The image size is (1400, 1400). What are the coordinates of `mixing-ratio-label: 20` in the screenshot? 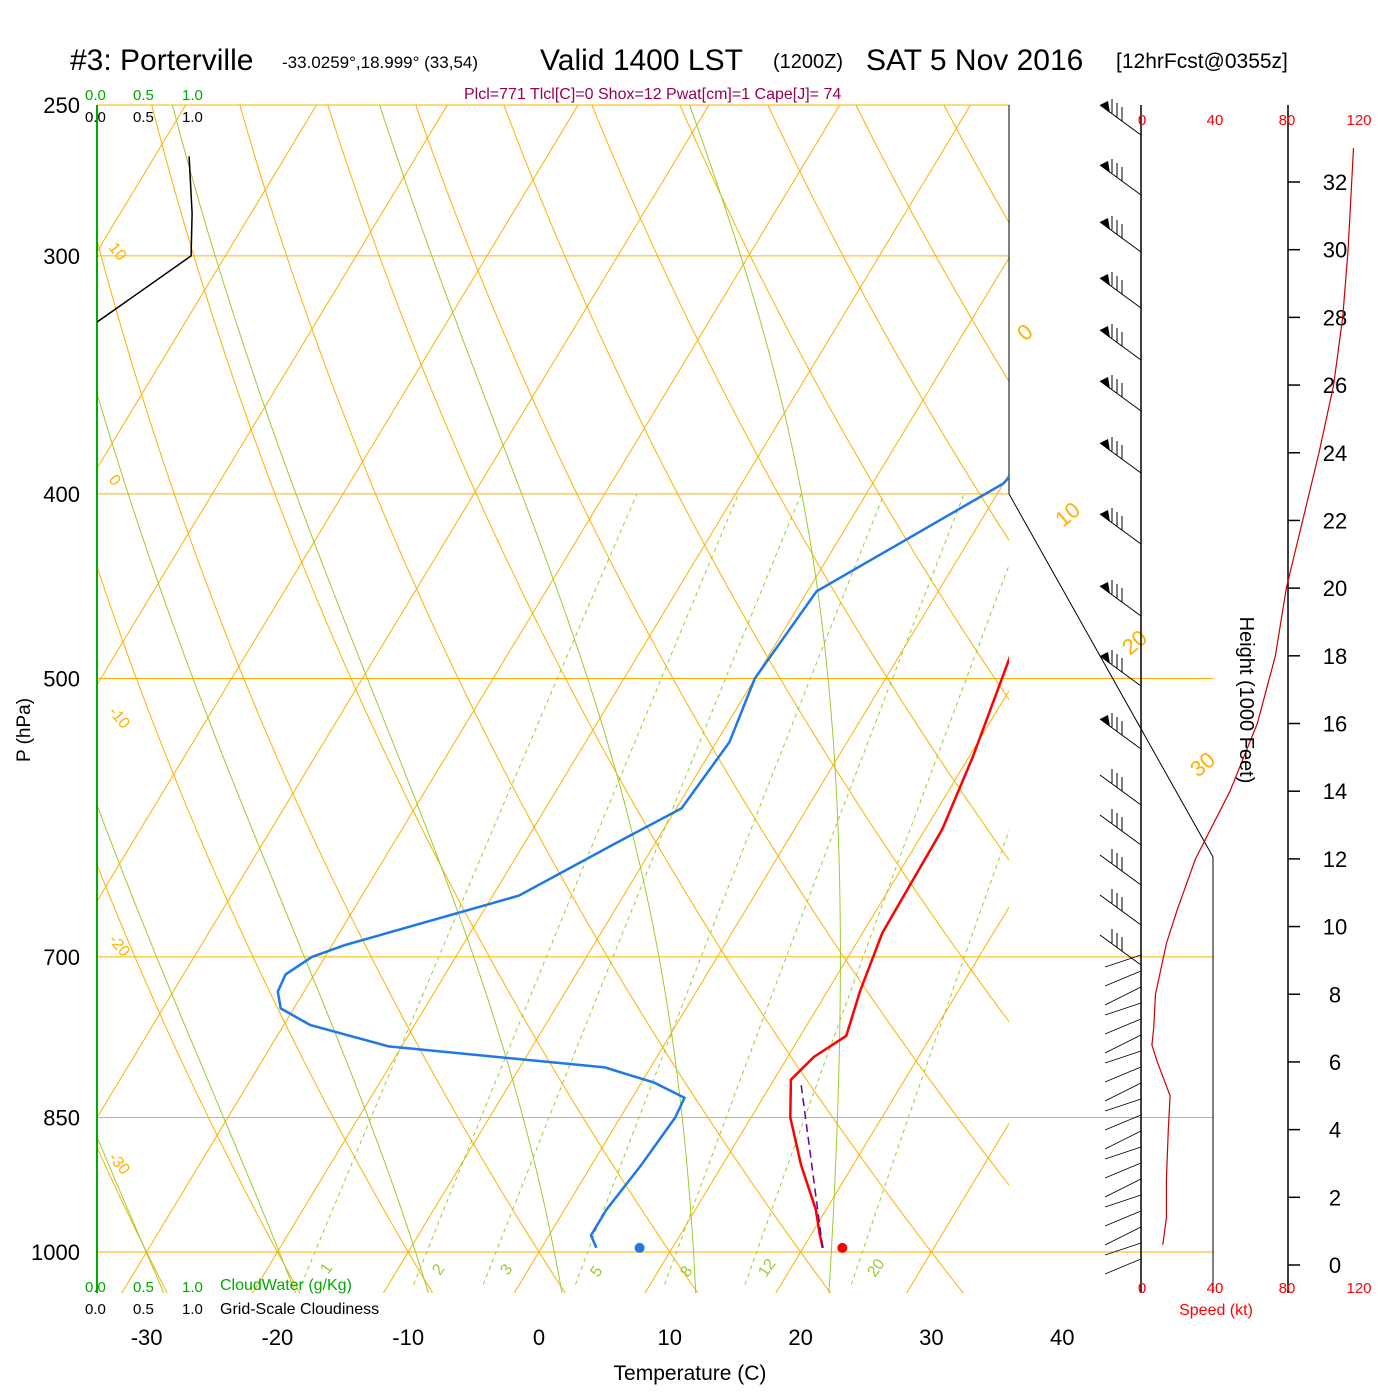 It's located at (876, 1268).